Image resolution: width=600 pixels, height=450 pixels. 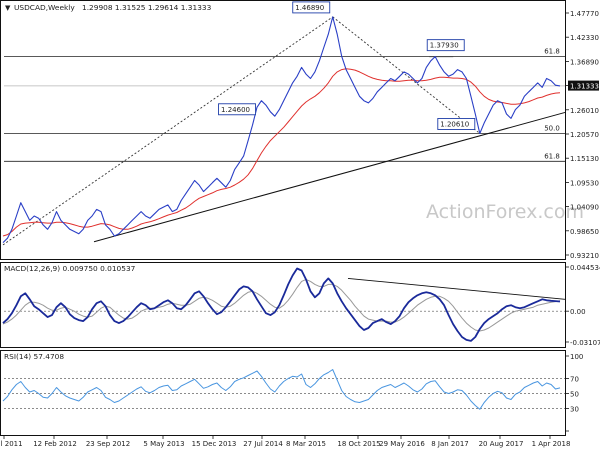 What do you see at coordinates (584, 232) in the screenshot?
I see `price-axis-label: 0.98650` at bounding box center [584, 232].